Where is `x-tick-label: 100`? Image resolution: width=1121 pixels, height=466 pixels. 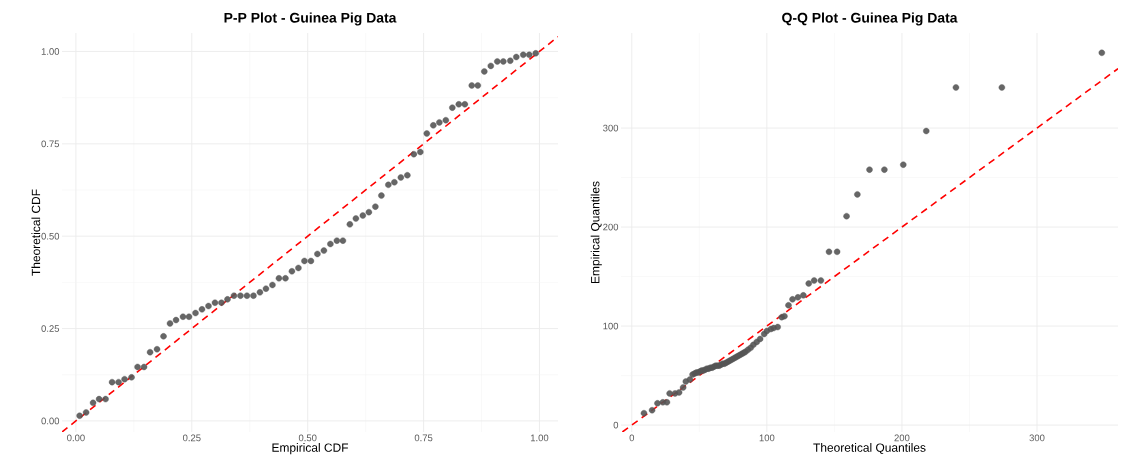
x-tick-label: 100 is located at coordinates (767, 438).